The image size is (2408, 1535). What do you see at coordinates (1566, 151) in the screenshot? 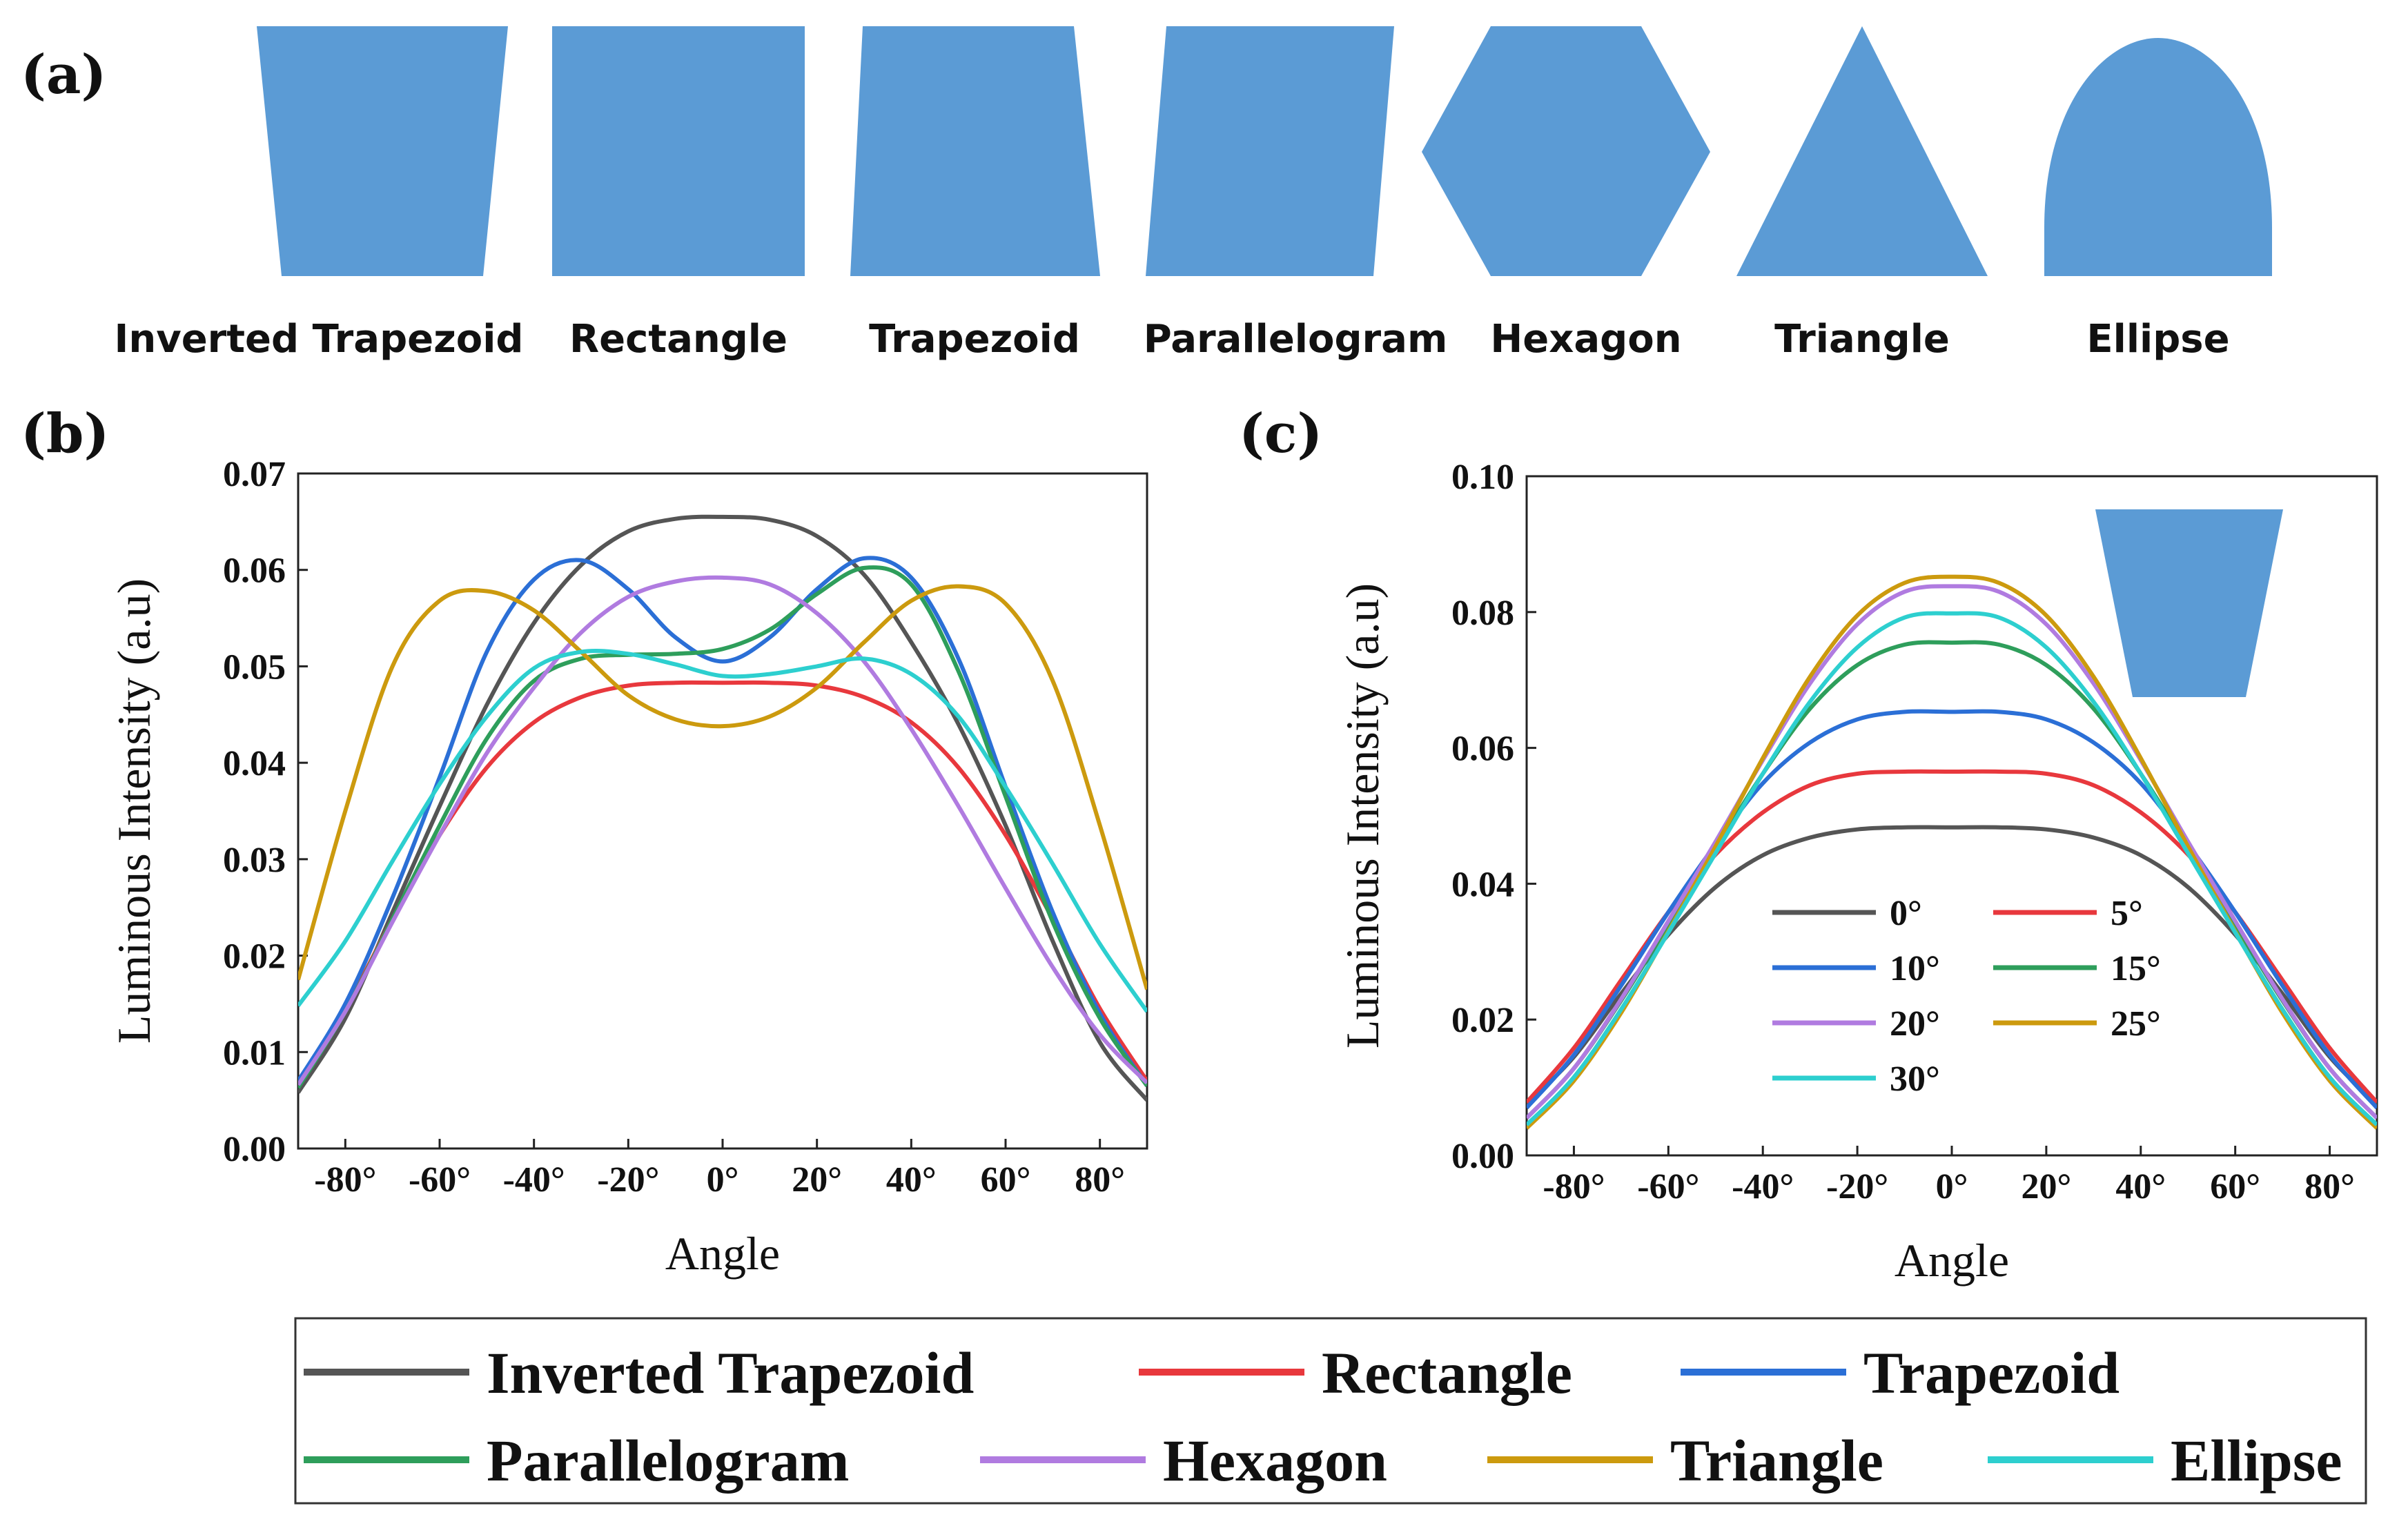
I see `shape-hexagon` at bounding box center [1566, 151].